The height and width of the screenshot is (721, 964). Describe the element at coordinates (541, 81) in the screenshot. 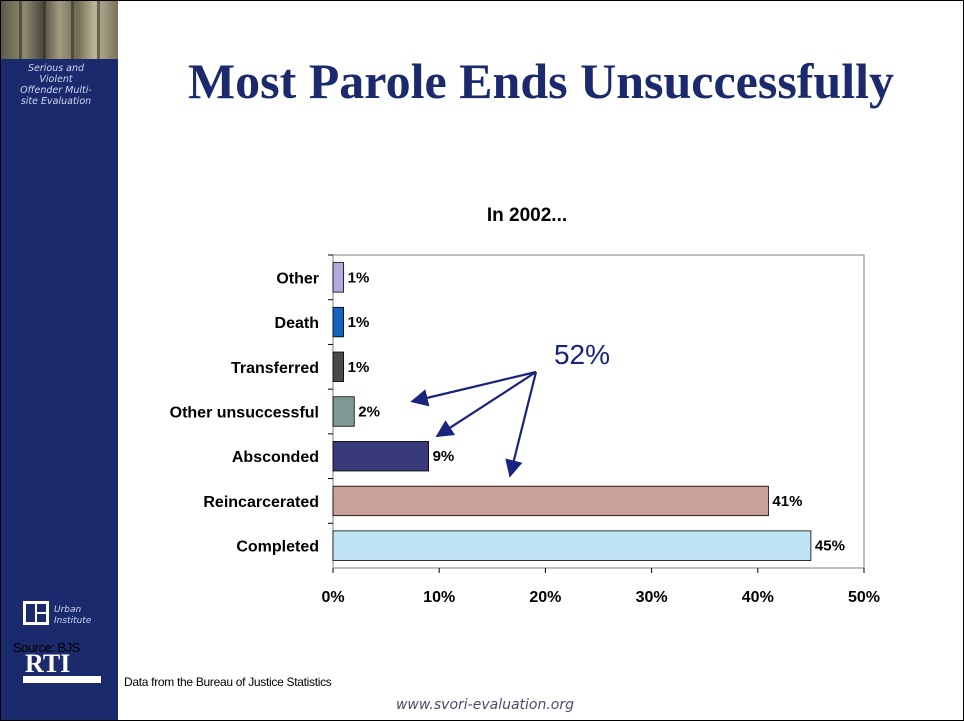

I see `page-title: Most Parole Ends Unsuccessfully` at that location.